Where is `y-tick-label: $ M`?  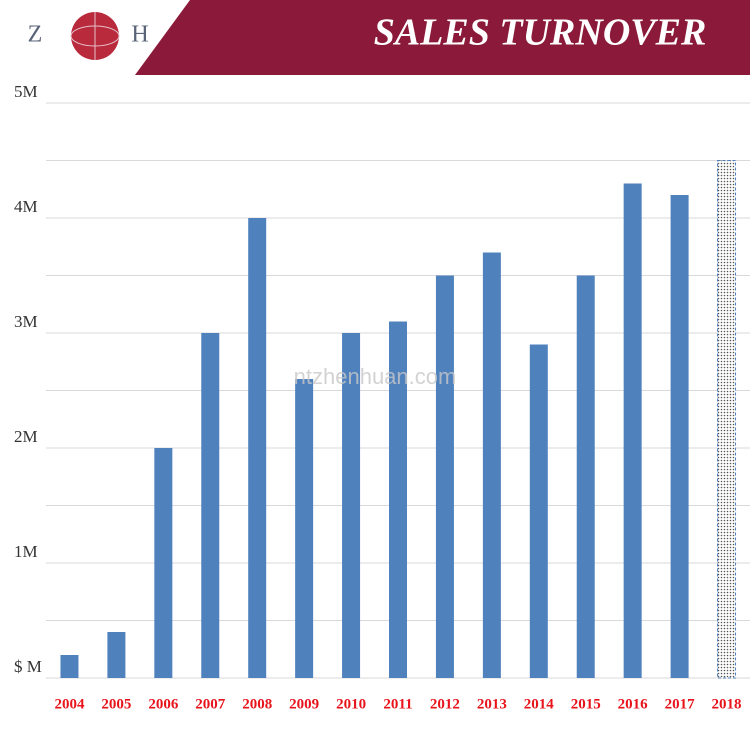
y-tick-label: $ M is located at coordinates (28, 666).